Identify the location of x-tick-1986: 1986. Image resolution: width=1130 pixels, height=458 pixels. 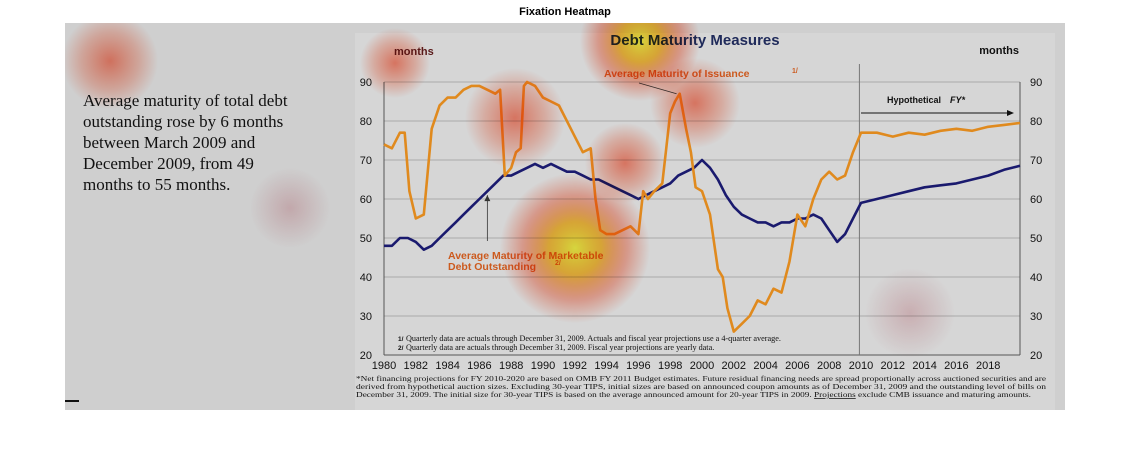
(479, 366).